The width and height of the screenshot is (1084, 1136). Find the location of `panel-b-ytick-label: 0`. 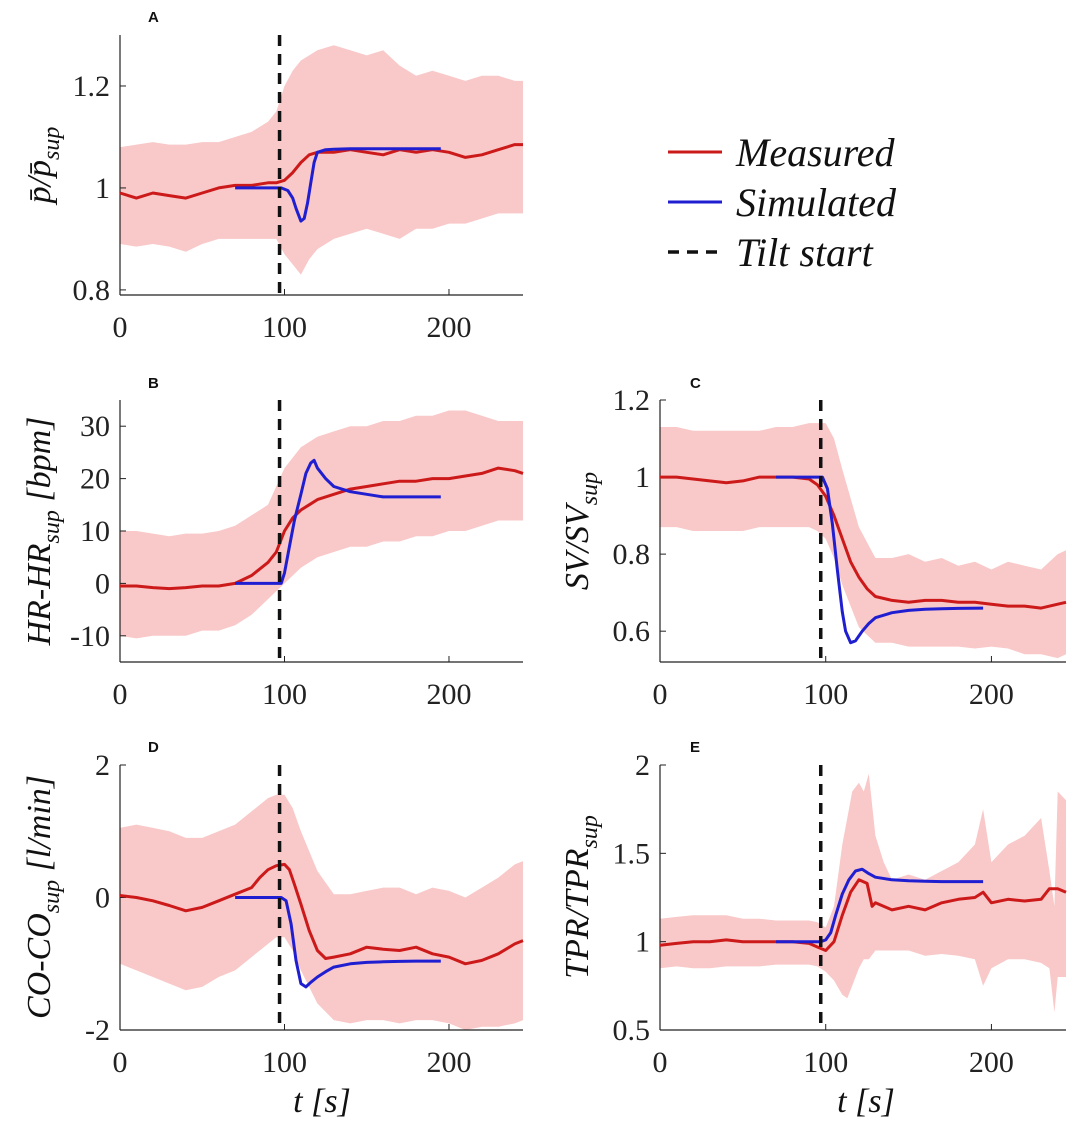

panel-b-ytick-label: 0 is located at coordinates (102, 583).